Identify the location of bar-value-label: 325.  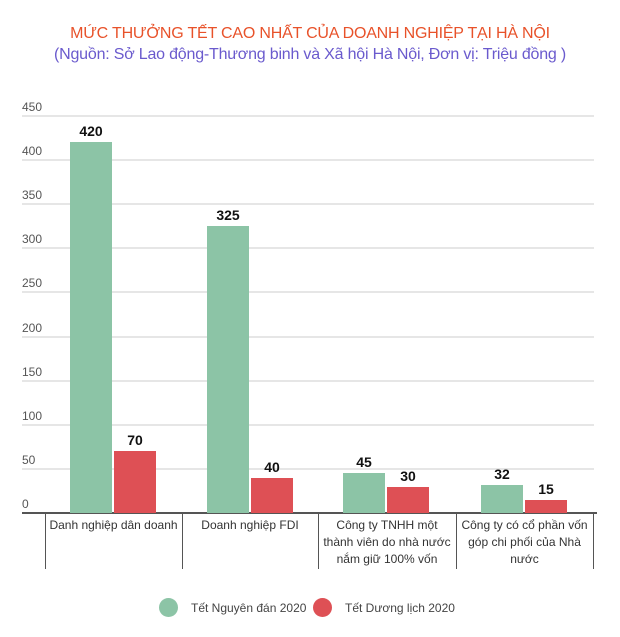
(228, 215).